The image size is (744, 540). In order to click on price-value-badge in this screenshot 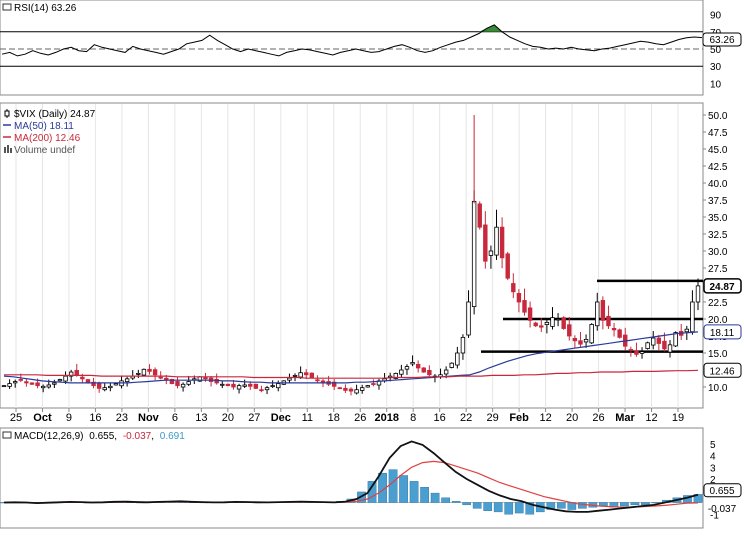, I will do `click(722, 286)`.